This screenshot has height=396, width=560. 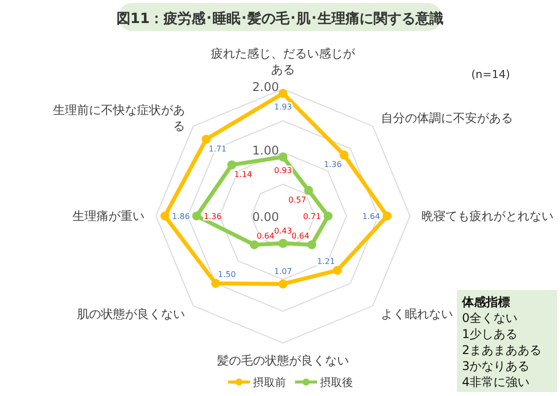 What do you see at coordinates (269, 382) in the screenshot?
I see `legend-label: 摂取前` at bounding box center [269, 382].